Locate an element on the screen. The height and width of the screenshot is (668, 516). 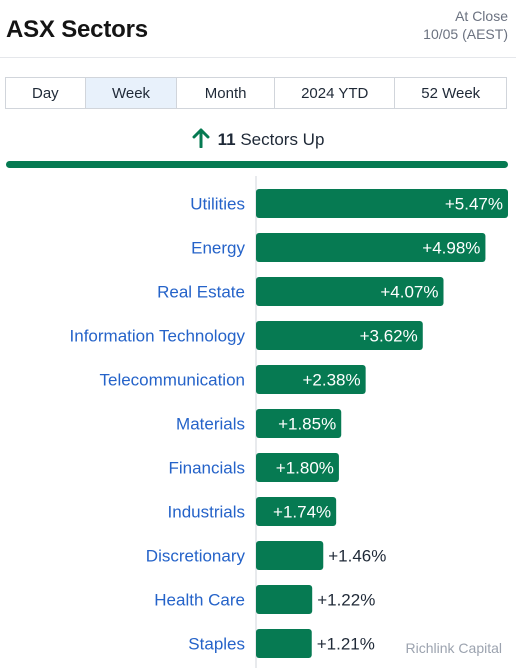
category-label: Health Care is located at coordinates (199, 600).